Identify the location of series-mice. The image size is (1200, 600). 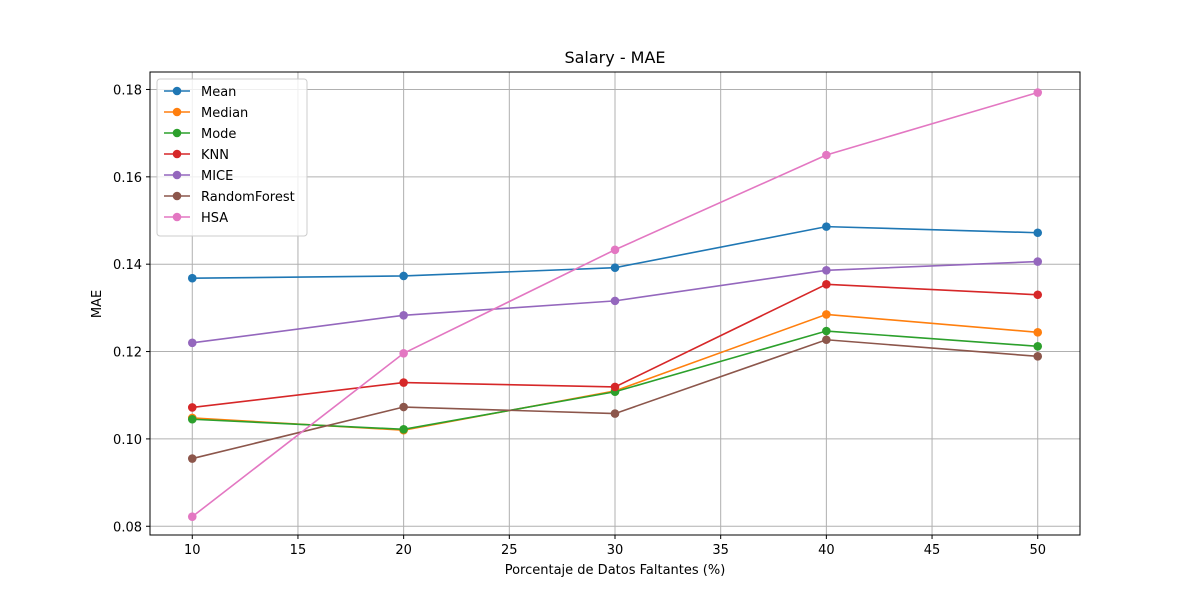
(615, 302).